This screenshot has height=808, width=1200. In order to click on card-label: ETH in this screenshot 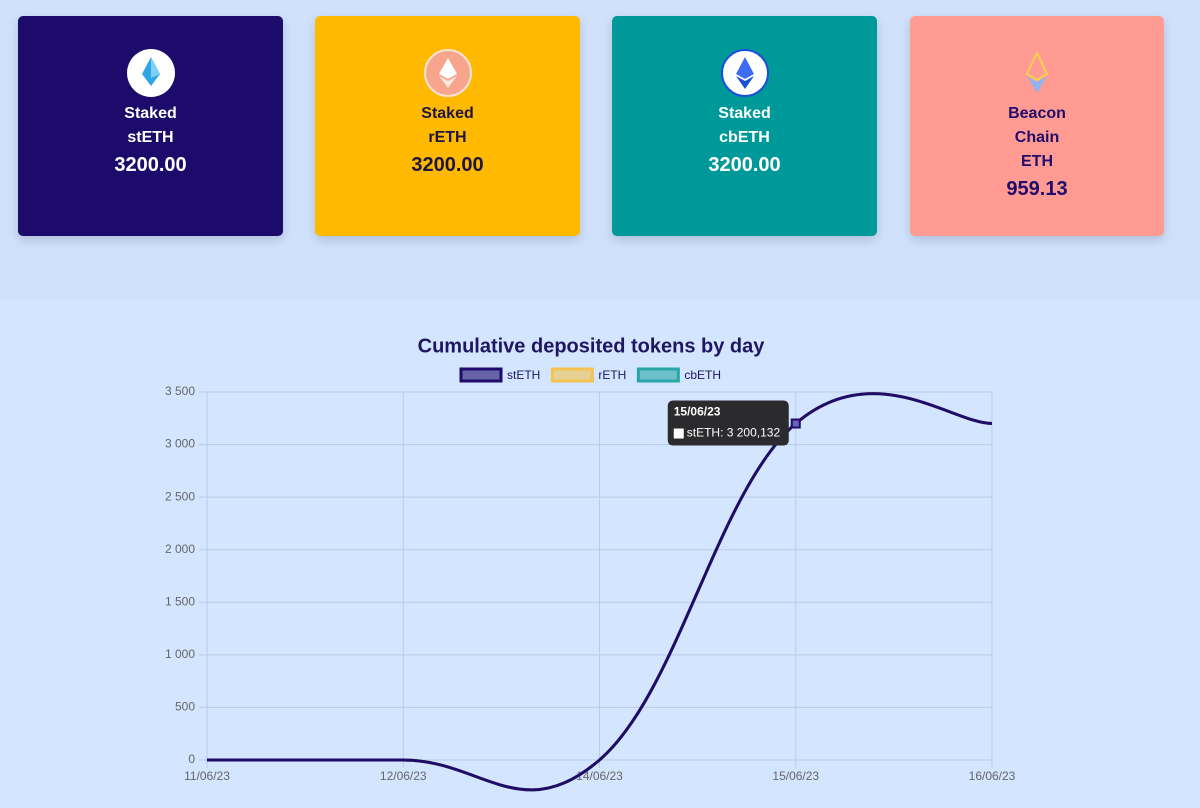, I will do `click(1037, 161)`.